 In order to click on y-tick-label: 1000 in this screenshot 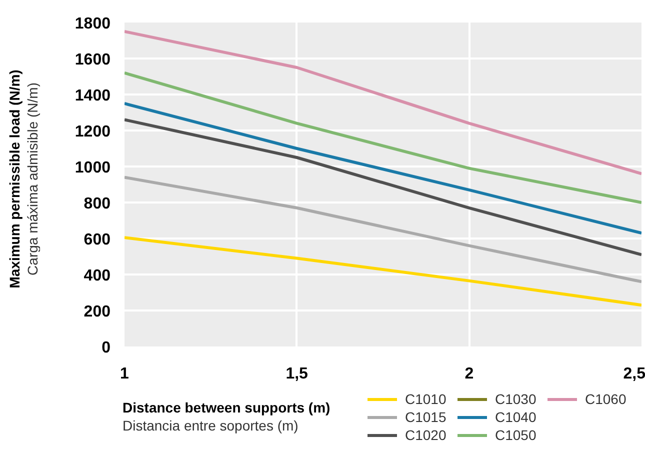, I will do `click(92, 168)`.